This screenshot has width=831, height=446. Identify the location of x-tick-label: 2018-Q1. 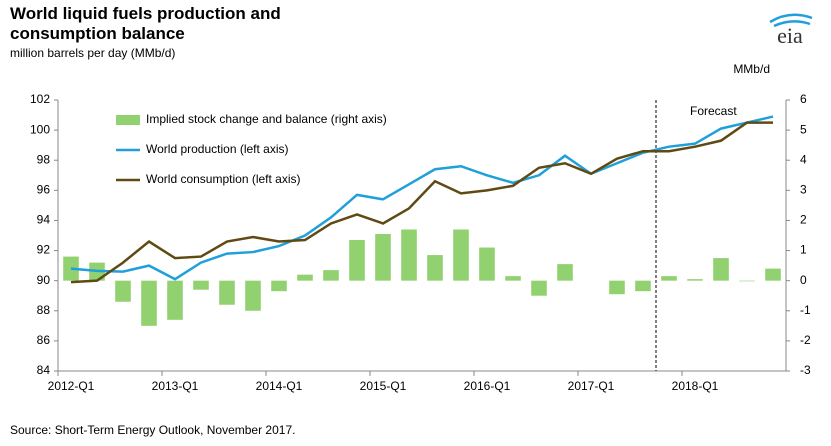
(695, 386).